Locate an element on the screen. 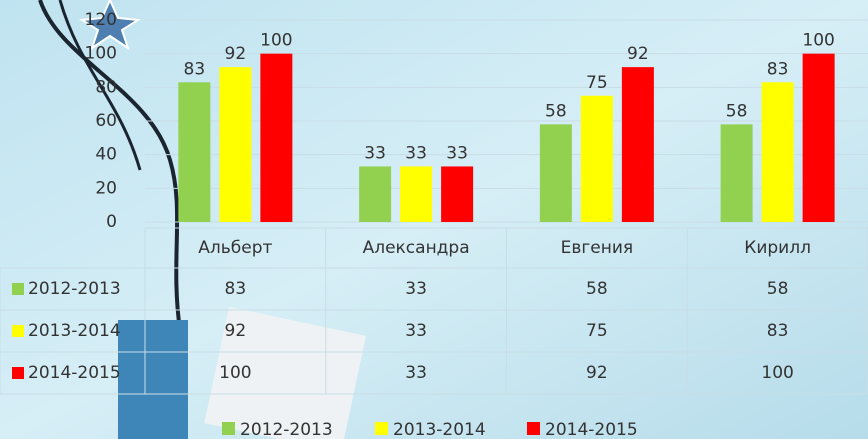 Image resolution: width=868 pixels, height=439 pixels. y-tick-label: 20 is located at coordinates (106, 188).